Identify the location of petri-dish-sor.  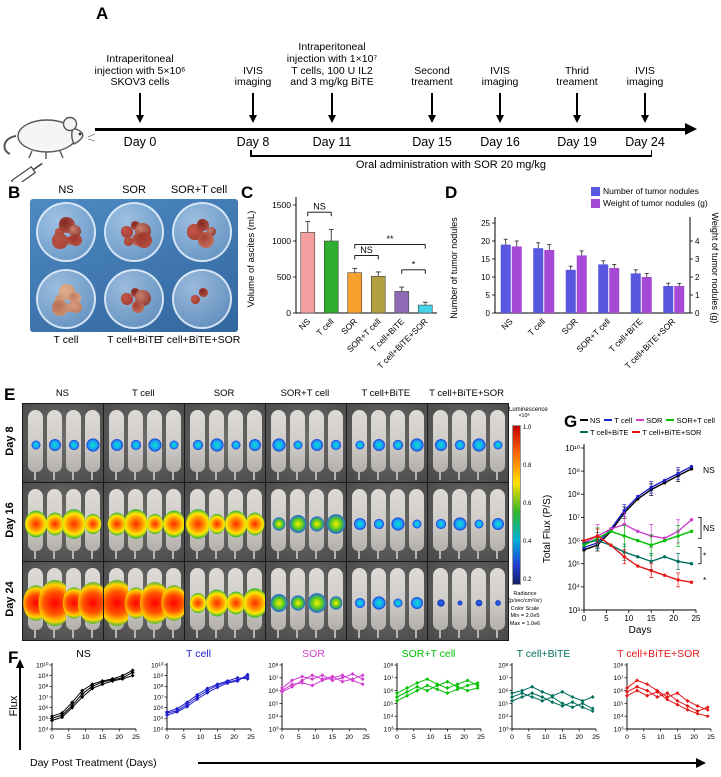
(134, 232).